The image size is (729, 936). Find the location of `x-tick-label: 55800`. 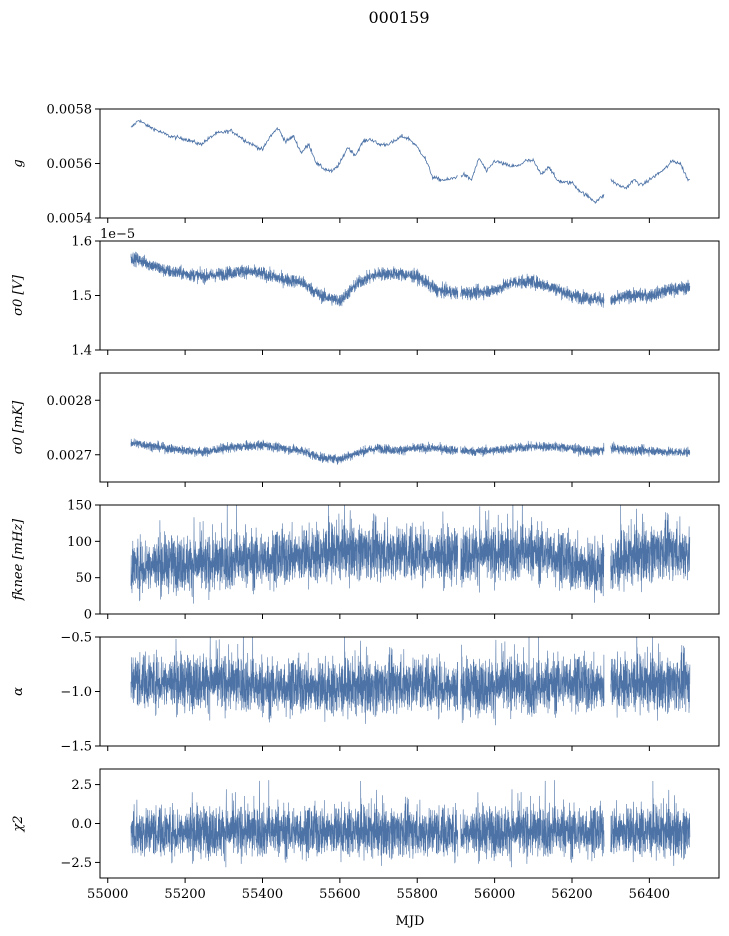

x-tick-label: 55800 is located at coordinates (417, 894).